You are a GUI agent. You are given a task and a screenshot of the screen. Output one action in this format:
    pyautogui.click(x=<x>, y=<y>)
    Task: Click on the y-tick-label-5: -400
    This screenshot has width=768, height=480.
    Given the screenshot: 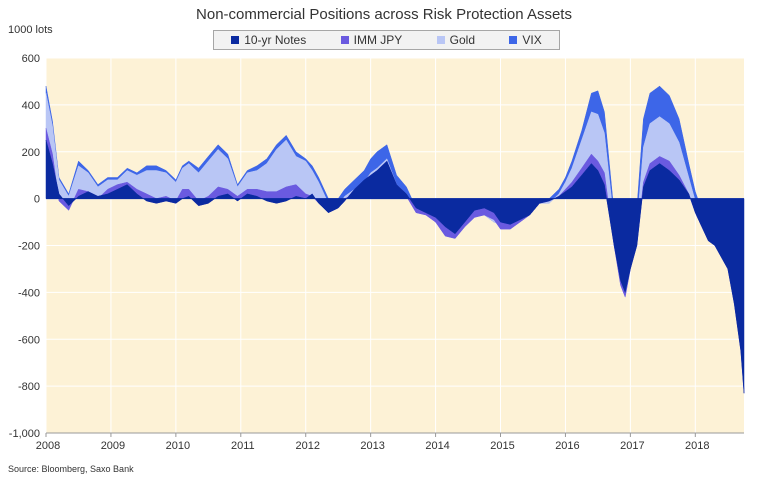 What is the action you would take?
    pyautogui.click(x=29, y=293)
    